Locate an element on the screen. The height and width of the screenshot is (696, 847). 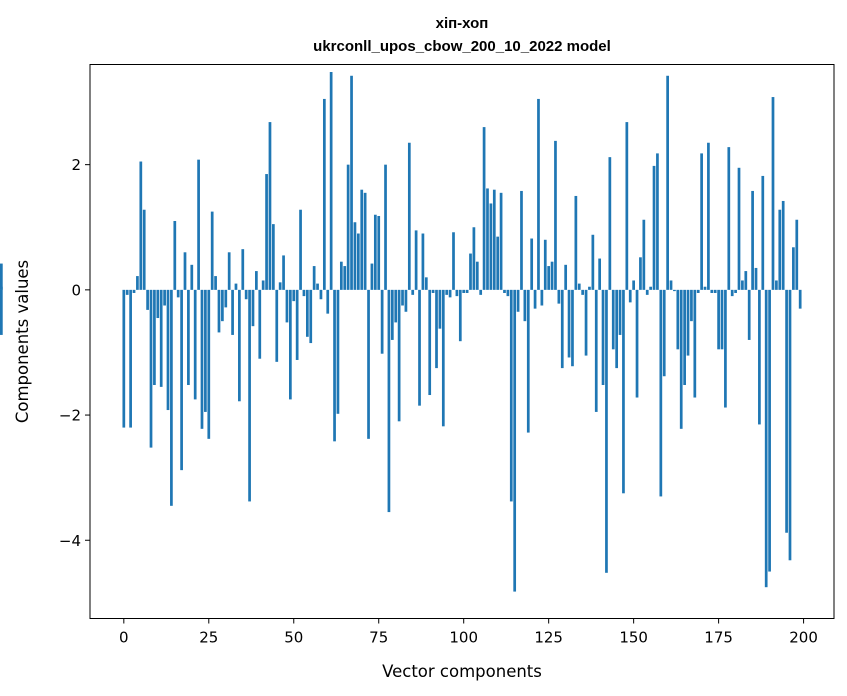
bar-undefined is located at coordinates (1, 276).